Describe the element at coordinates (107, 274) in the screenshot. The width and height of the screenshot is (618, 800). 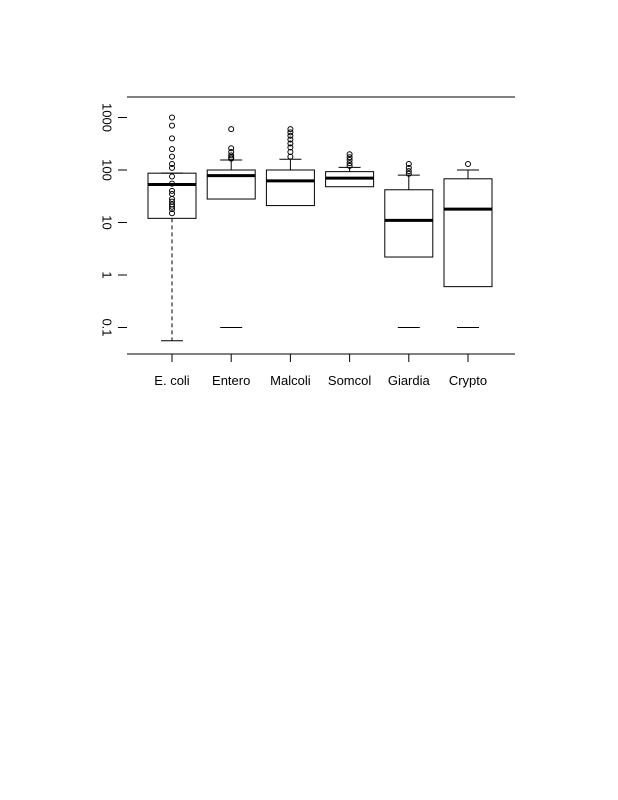
I see `y-tick-label: 1` at that location.